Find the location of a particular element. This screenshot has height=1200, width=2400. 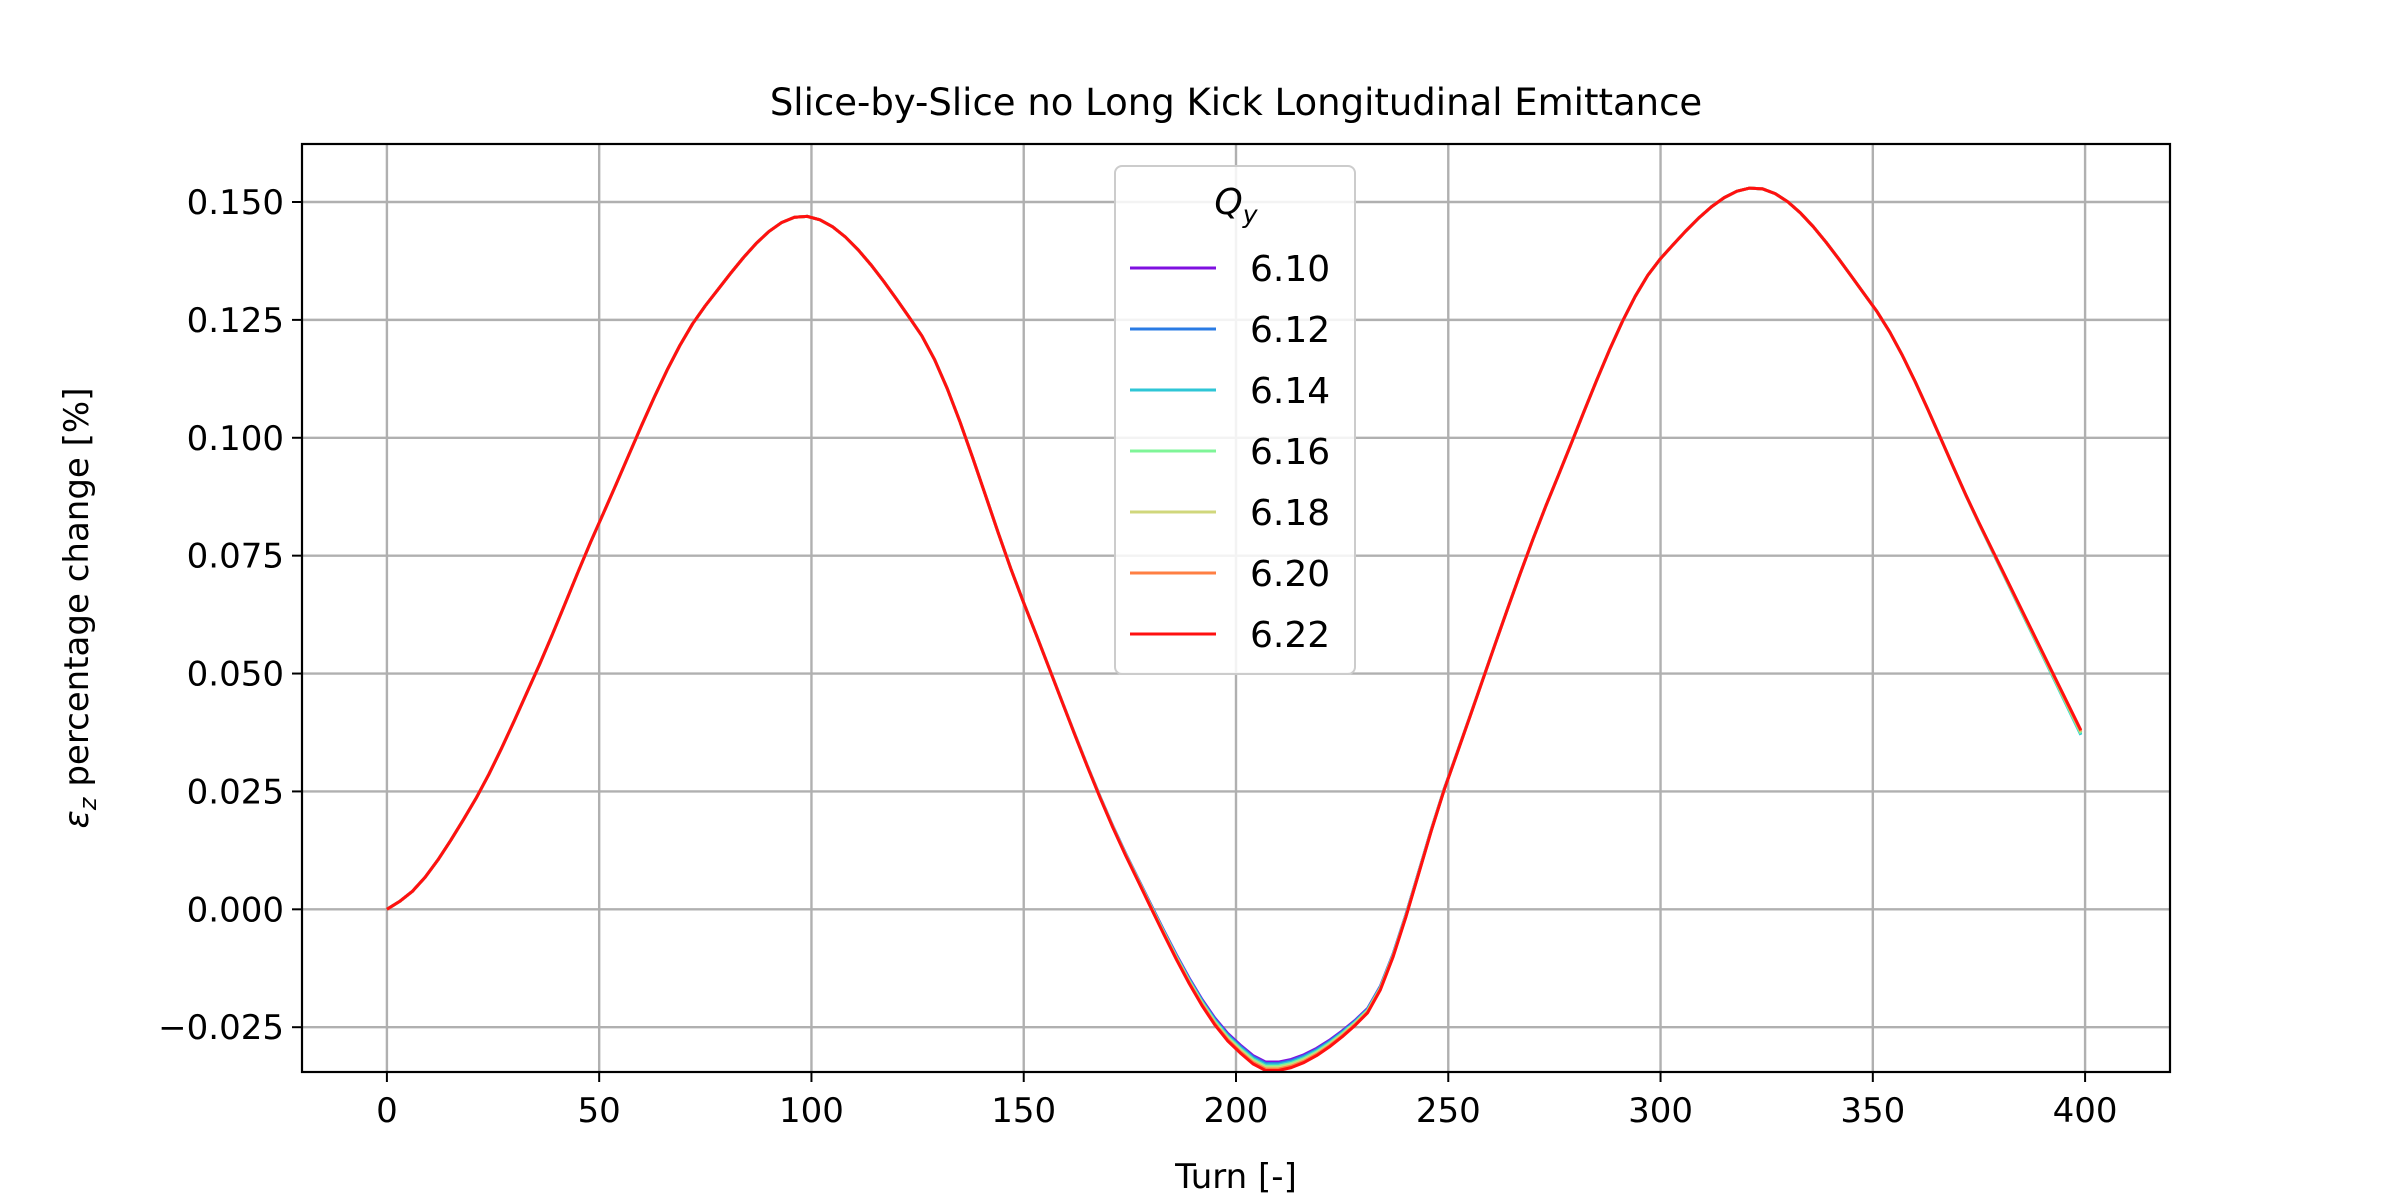

x-tick-label: 0 is located at coordinates (387, 1111).